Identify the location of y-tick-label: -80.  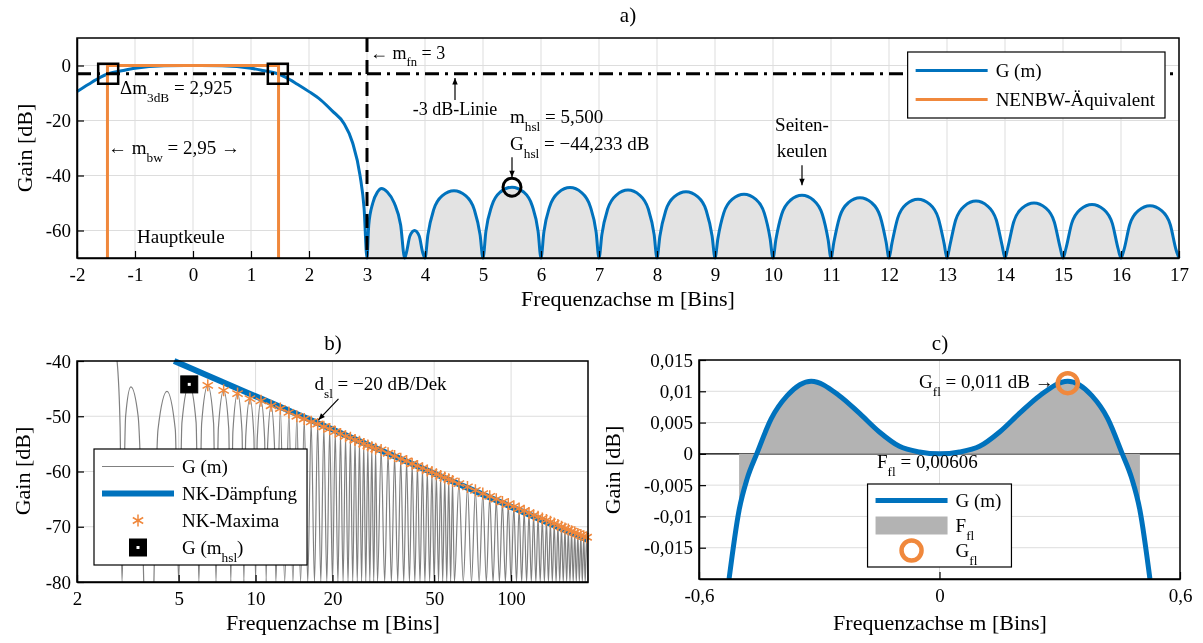
(58, 582).